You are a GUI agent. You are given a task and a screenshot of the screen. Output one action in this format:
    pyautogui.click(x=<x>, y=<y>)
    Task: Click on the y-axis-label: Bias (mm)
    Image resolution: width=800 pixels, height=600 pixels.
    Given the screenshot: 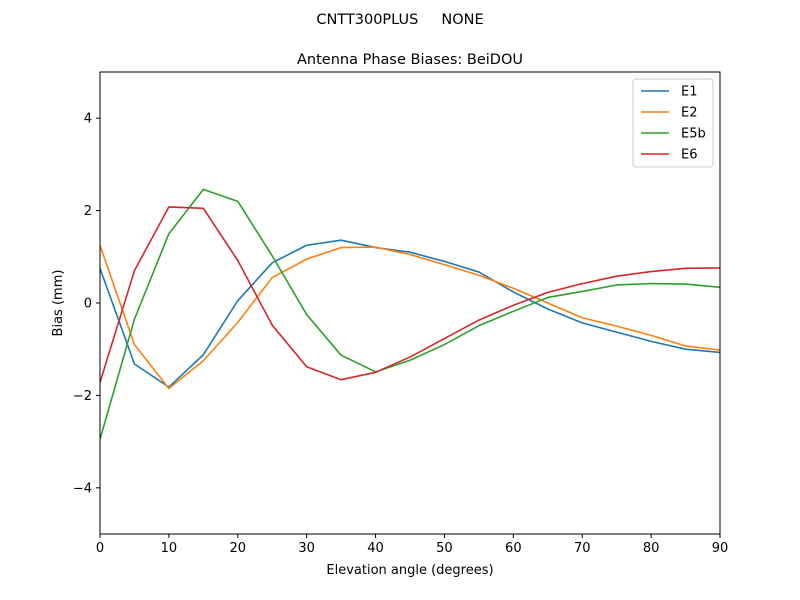 What is the action you would take?
    pyautogui.click(x=58, y=303)
    